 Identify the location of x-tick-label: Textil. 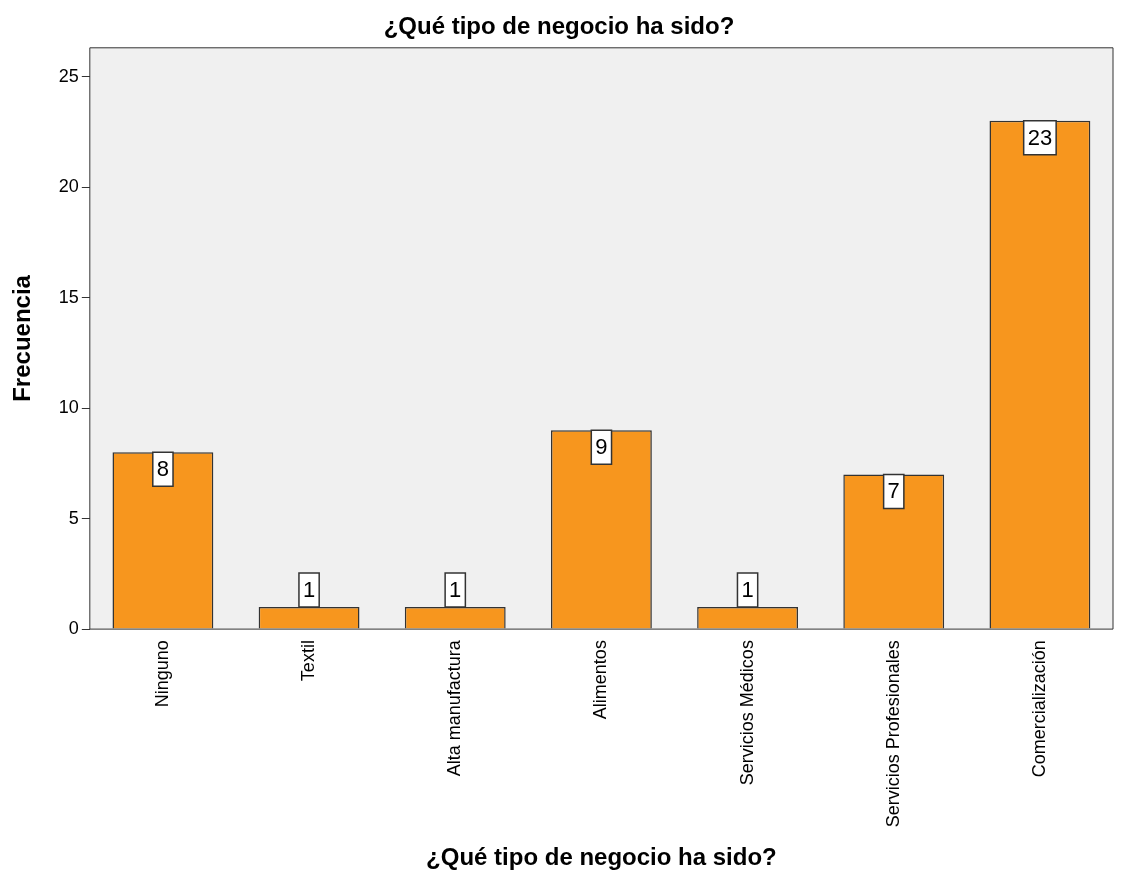
(308, 661).